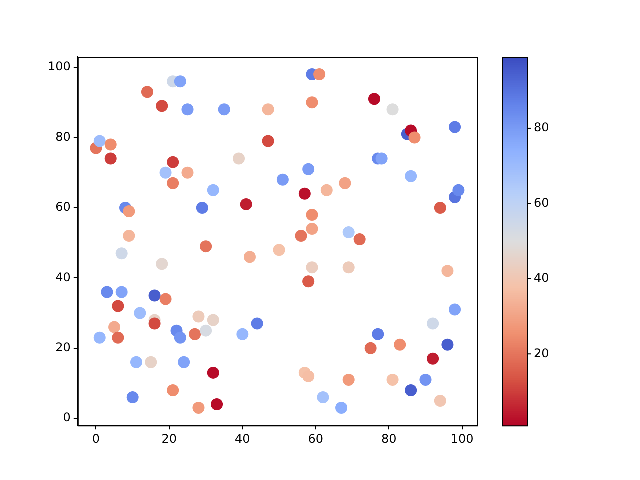  I want to click on y-tick-label: 20, so click(63, 347).